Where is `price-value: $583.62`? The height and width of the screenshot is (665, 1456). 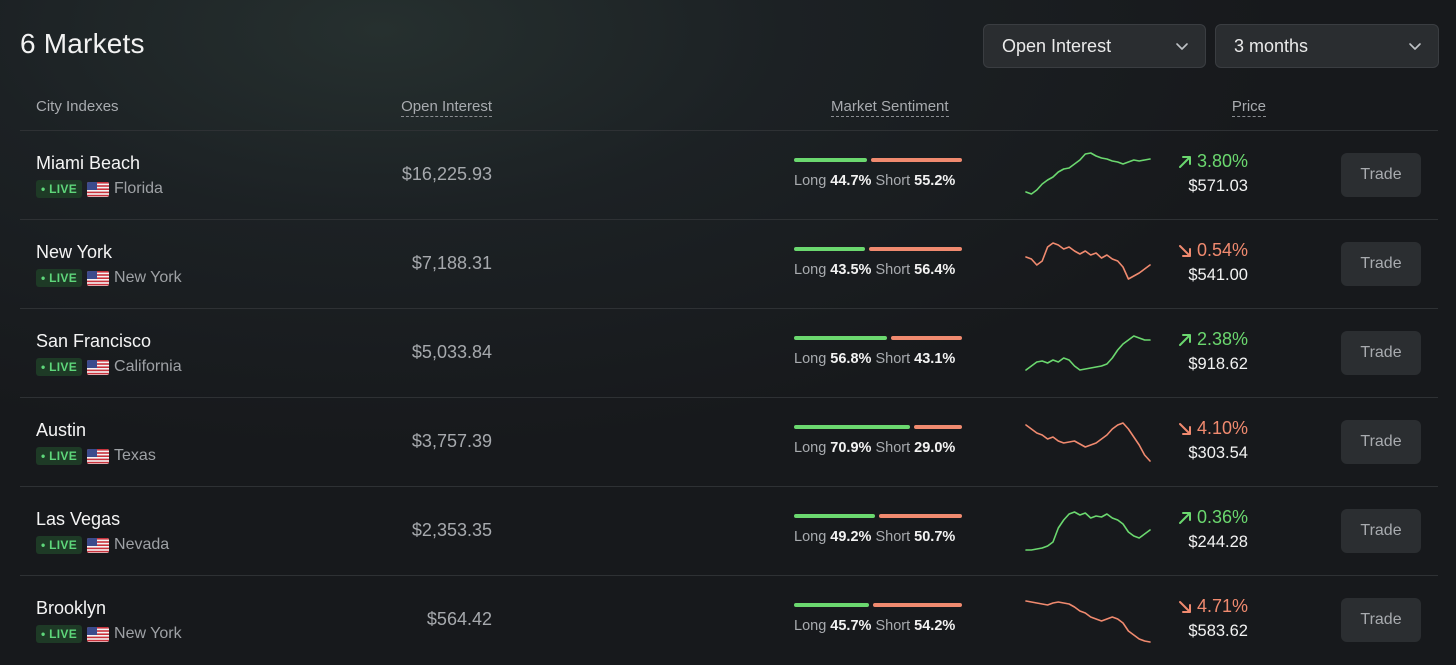
price-value: $583.62 is located at coordinates (1218, 631).